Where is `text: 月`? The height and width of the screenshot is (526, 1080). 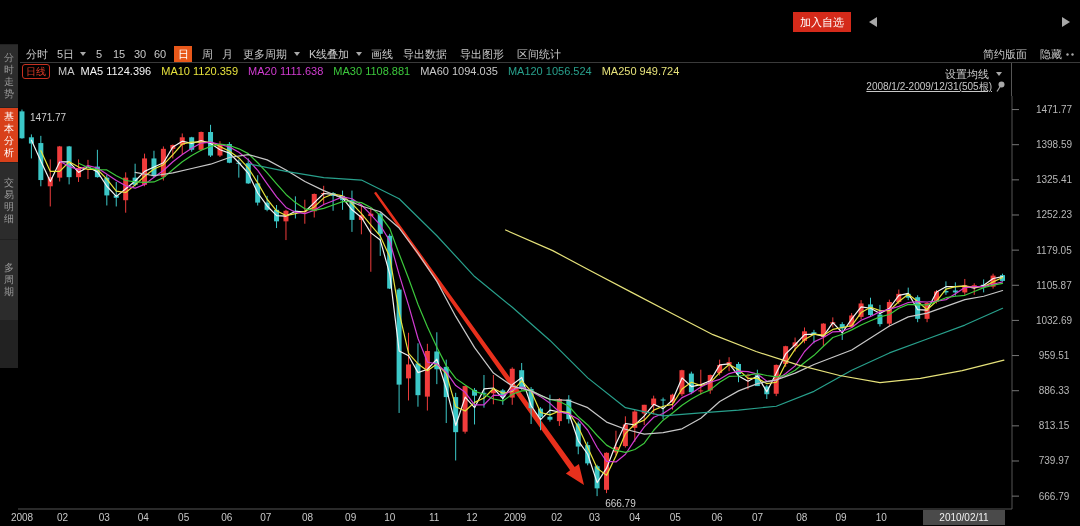
text: 月 is located at coordinates (227, 54).